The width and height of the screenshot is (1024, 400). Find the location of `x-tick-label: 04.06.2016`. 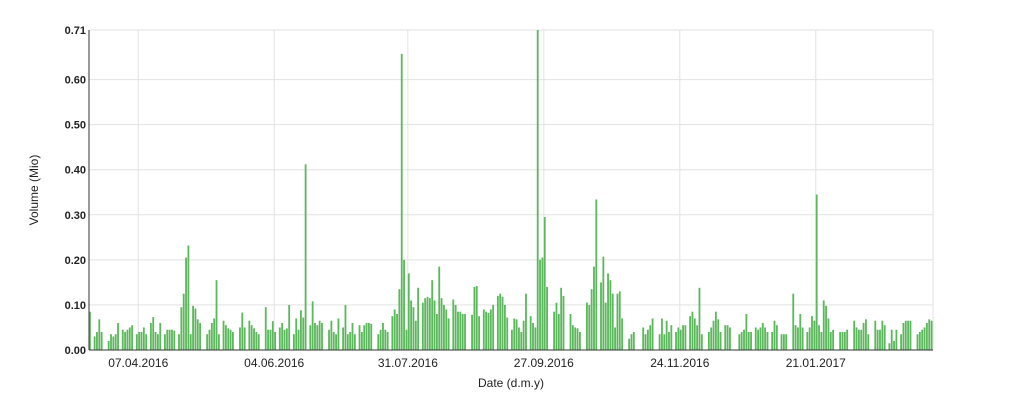

x-tick-label: 04.06.2016 is located at coordinates (274, 363).